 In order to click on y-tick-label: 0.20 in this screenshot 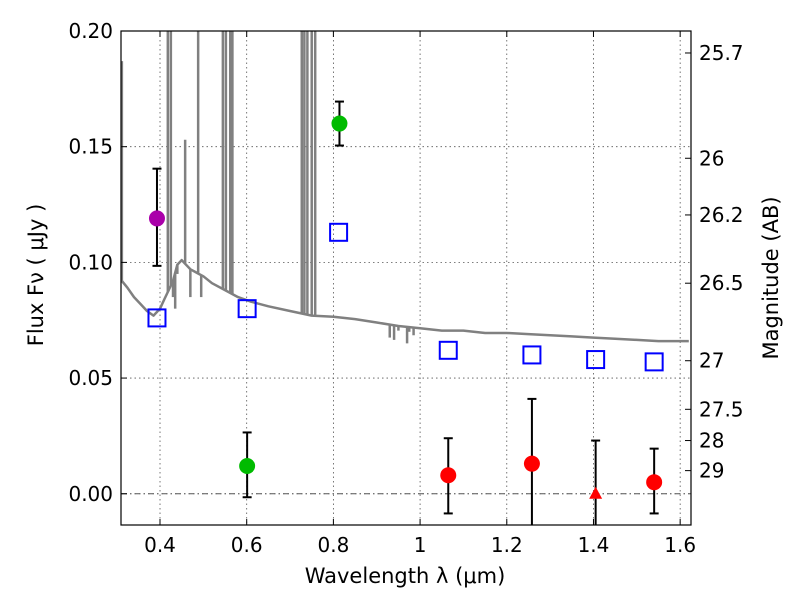, I will do `click(90, 31)`.